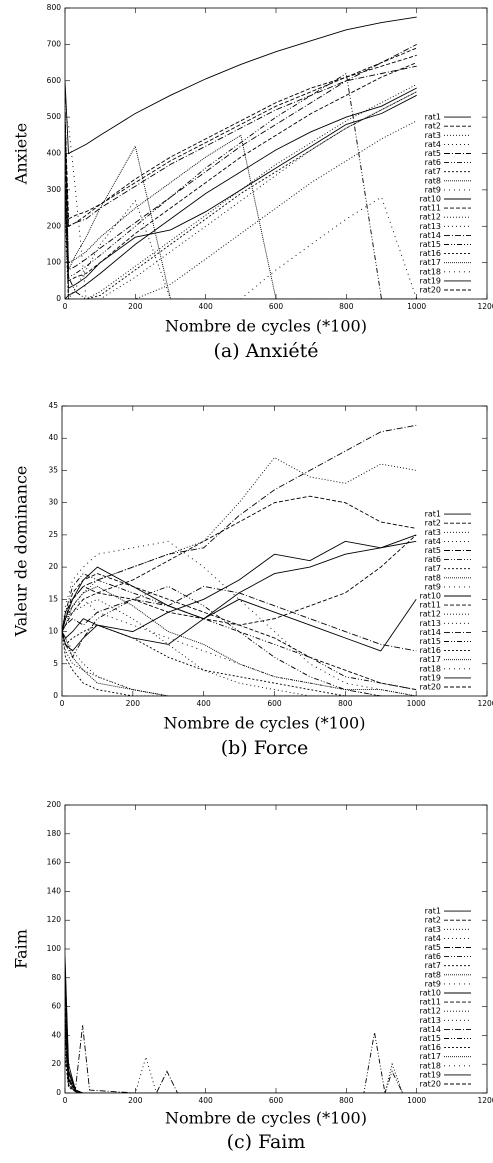 This screenshot has width=493, height=1163. What do you see at coordinates (430, 659) in the screenshot?
I see `legend-label: rat17` at bounding box center [430, 659].